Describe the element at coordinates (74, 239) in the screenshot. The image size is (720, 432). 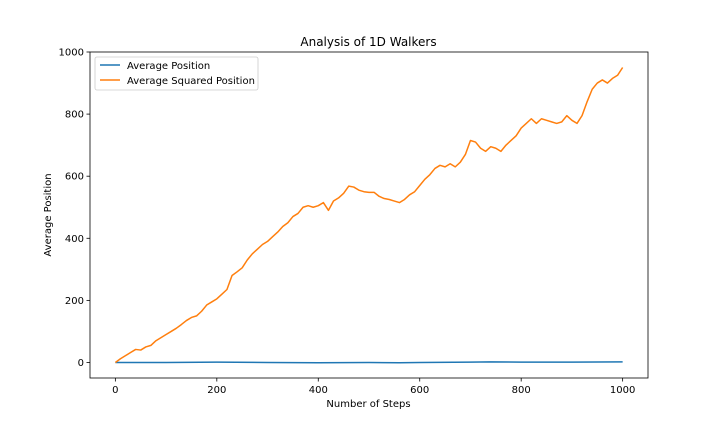
I see `y-tick-label: 400` at that location.